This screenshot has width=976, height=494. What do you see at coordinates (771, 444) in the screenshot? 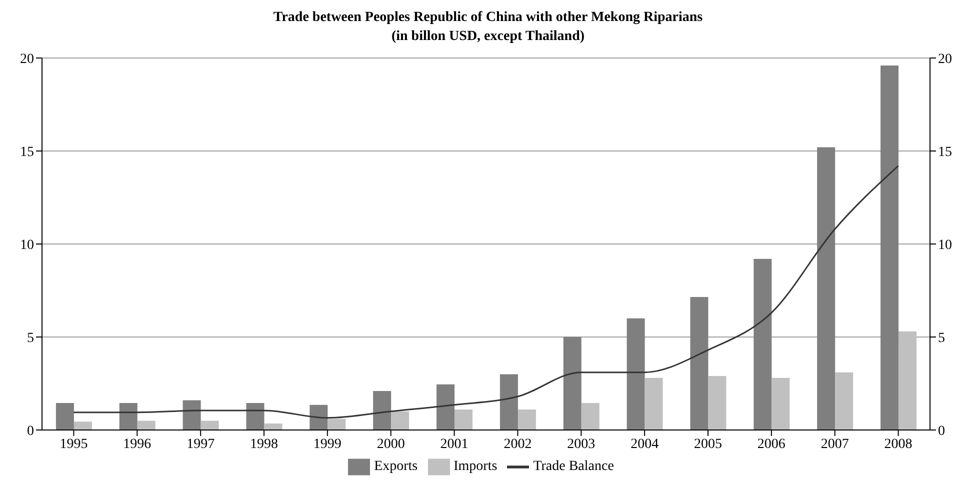
I see `x-tick-label: 2006` at bounding box center [771, 444].